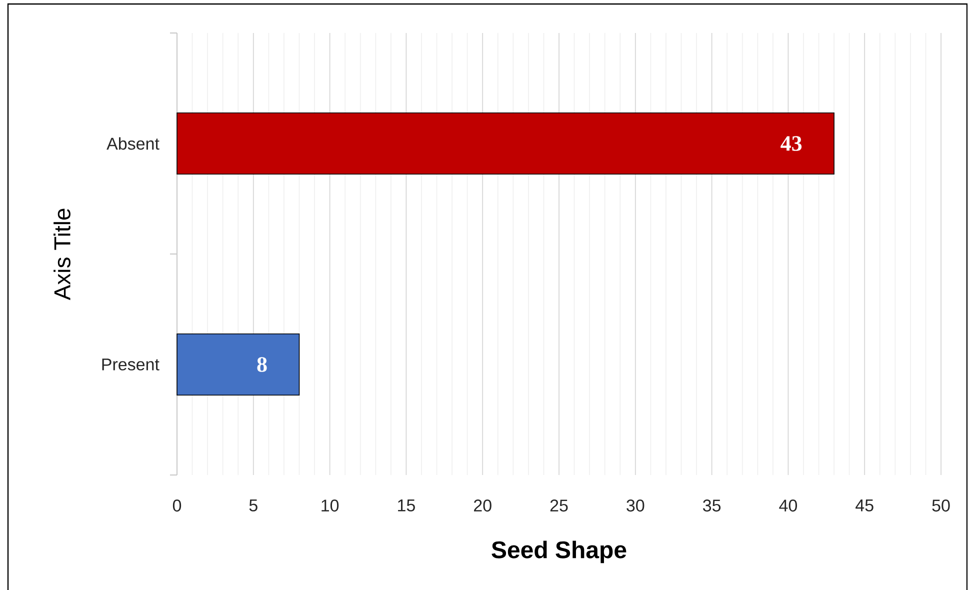 The height and width of the screenshot is (590, 969). What do you see at coordinates (791, 143) in the screenshot?
I see `data-label: 43` at bounding box center [791, 143].